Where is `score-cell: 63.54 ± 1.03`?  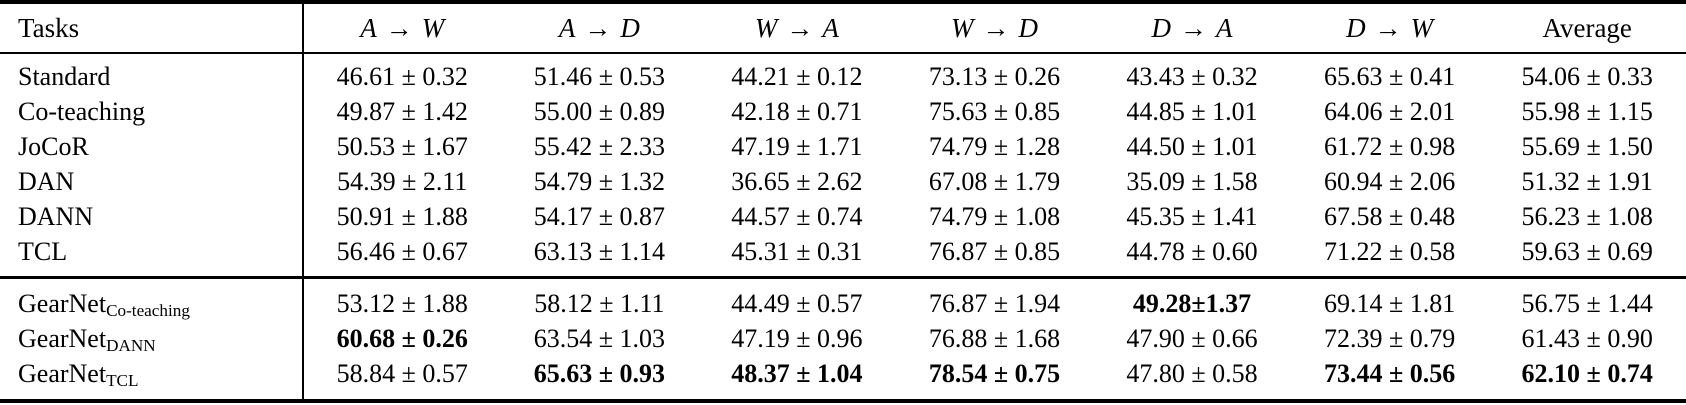
score-cell: 63.54 ± 1.03 is located at coordinates (599, 338).